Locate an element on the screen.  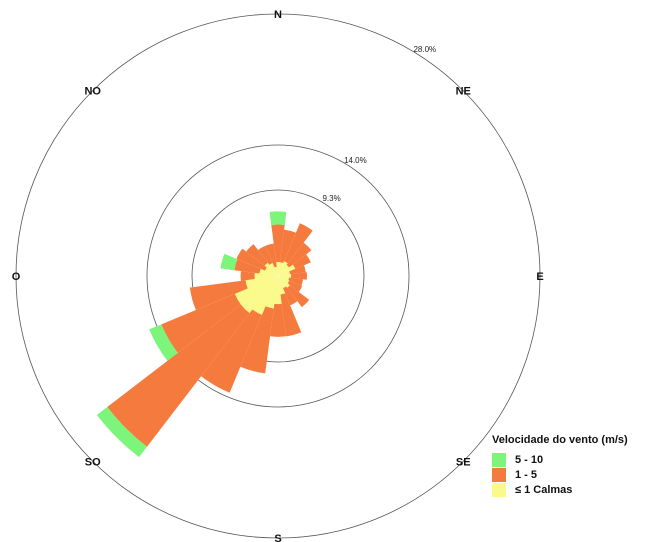
ring-label: 14.0% is located at coordinates (355, 160).